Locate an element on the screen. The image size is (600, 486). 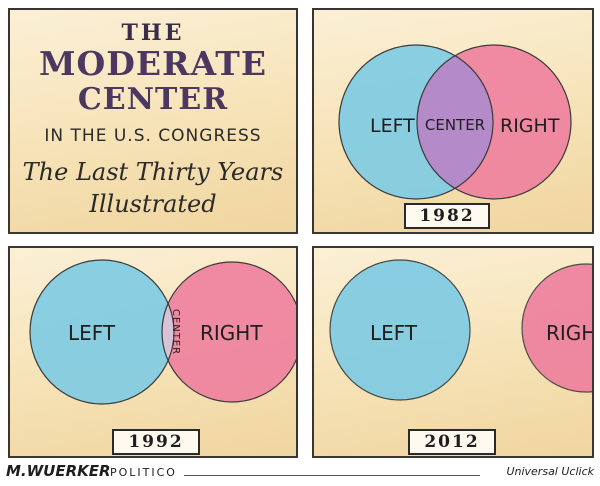
artist-signature: M.WUERKER is located at coordinates (58, 471).